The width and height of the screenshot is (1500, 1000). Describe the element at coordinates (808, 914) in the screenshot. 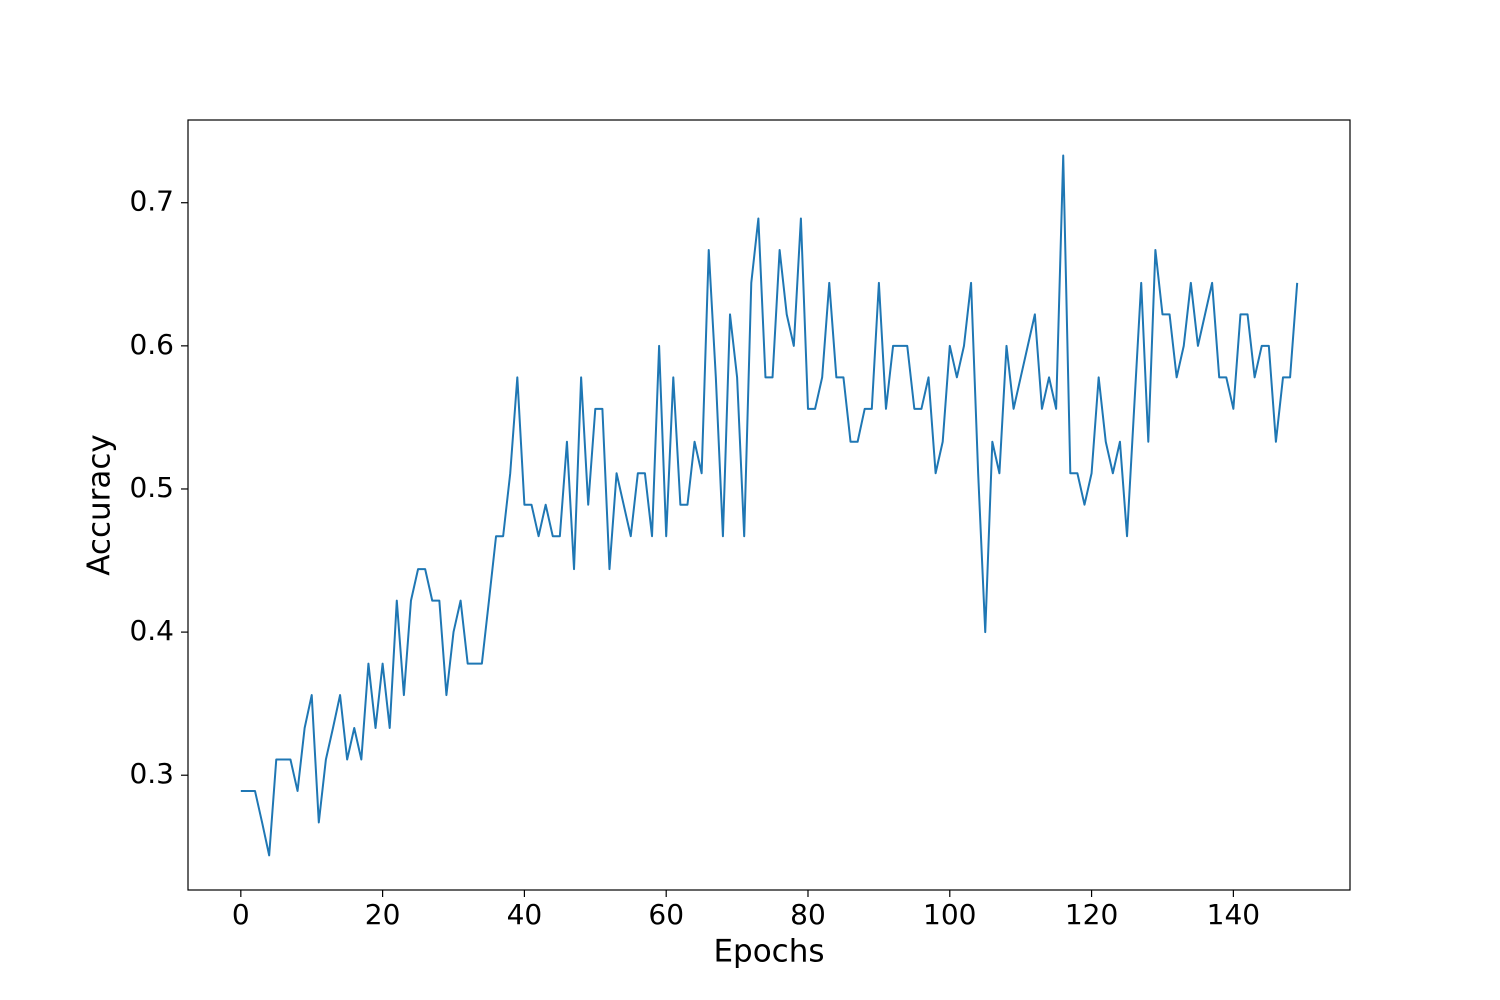

I see `x-tick-label: 80` at that location.